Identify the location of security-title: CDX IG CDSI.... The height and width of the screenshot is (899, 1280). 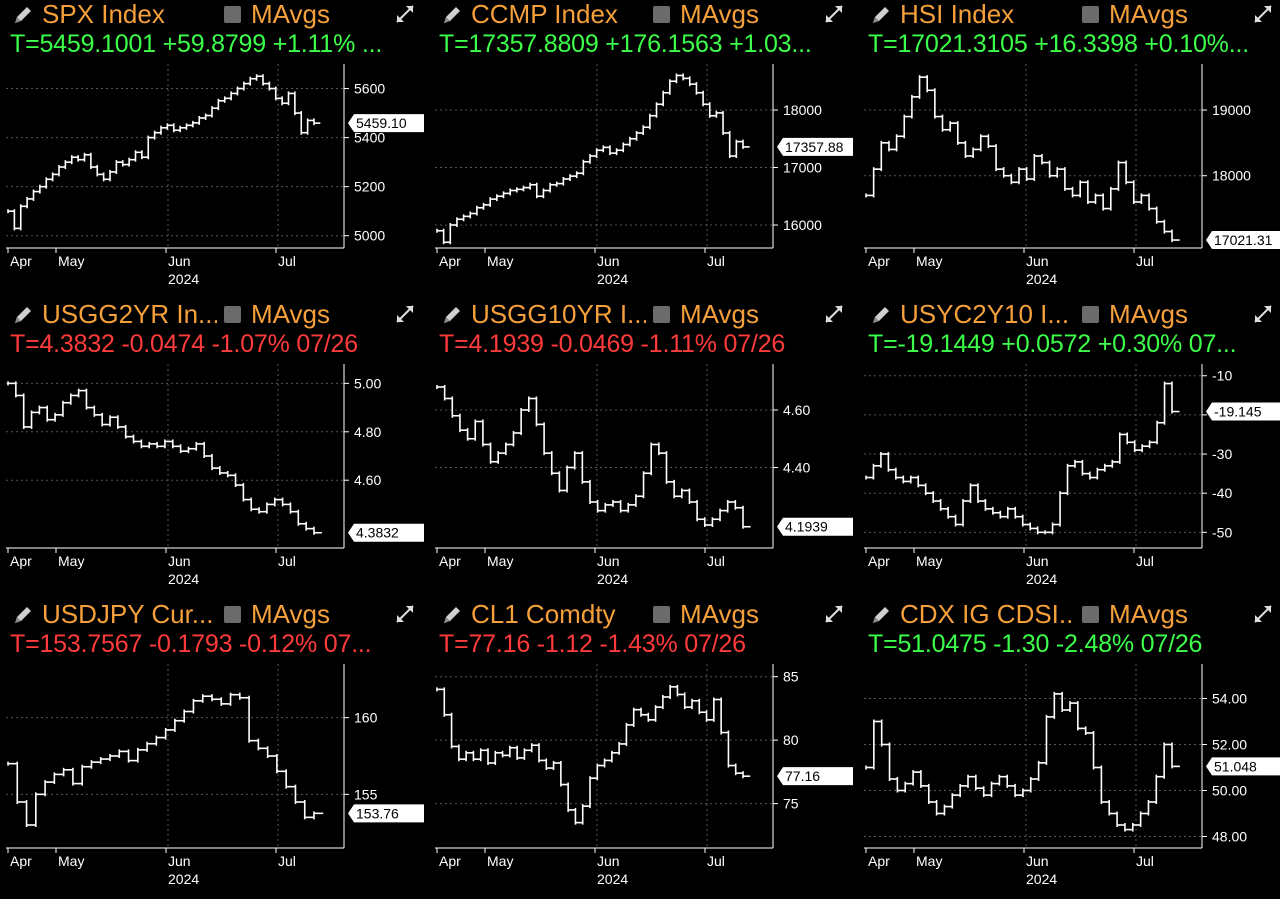
(987, 615).